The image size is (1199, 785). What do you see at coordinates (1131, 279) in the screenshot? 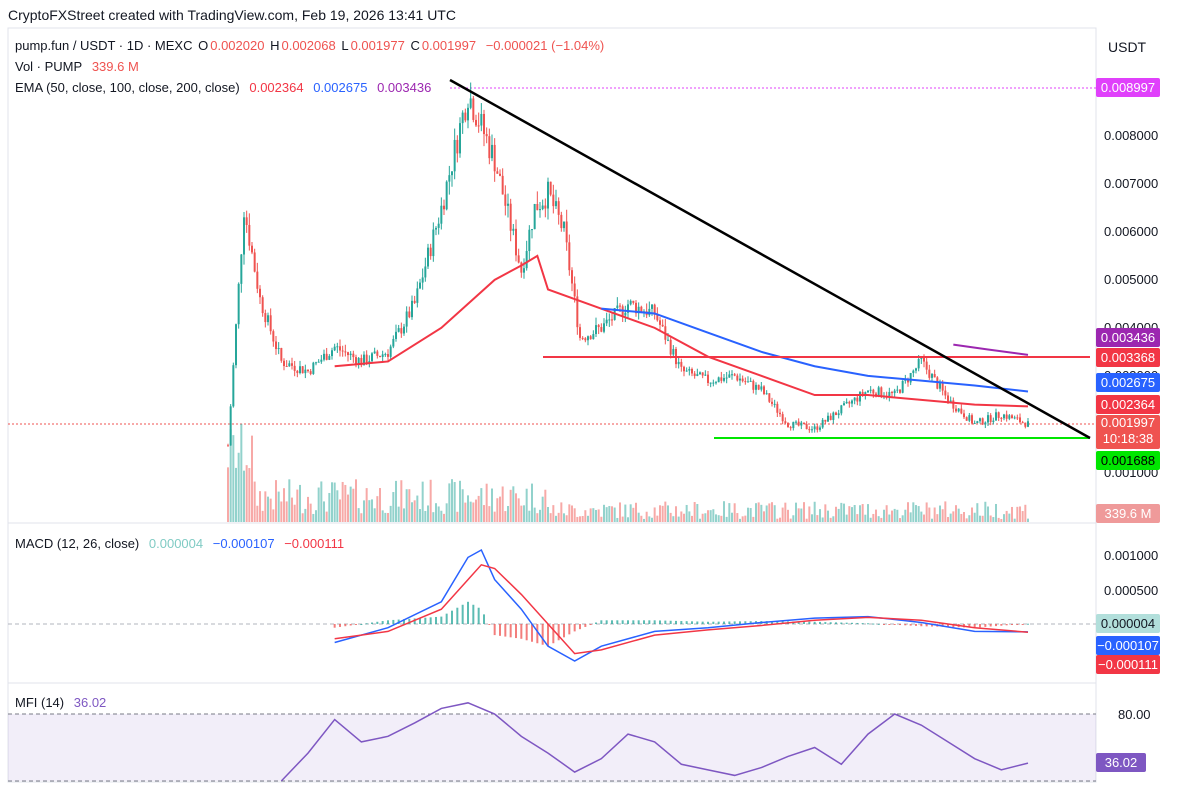
I see `price-tick: 0.005000` at bounding box center [1131, 279].